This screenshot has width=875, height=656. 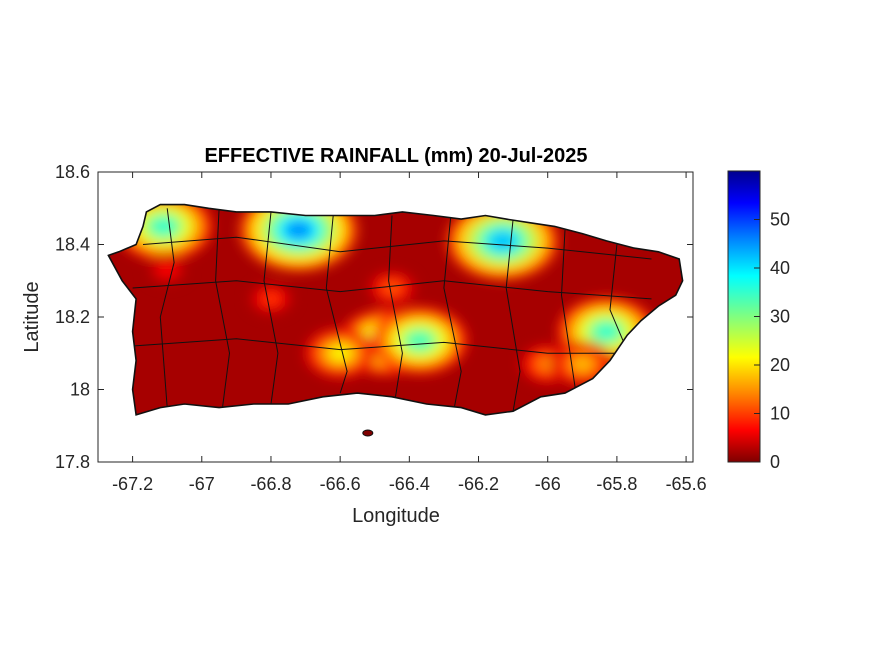 I want to click on colorbar-tick-label: 40, so click(x=780, y=268).